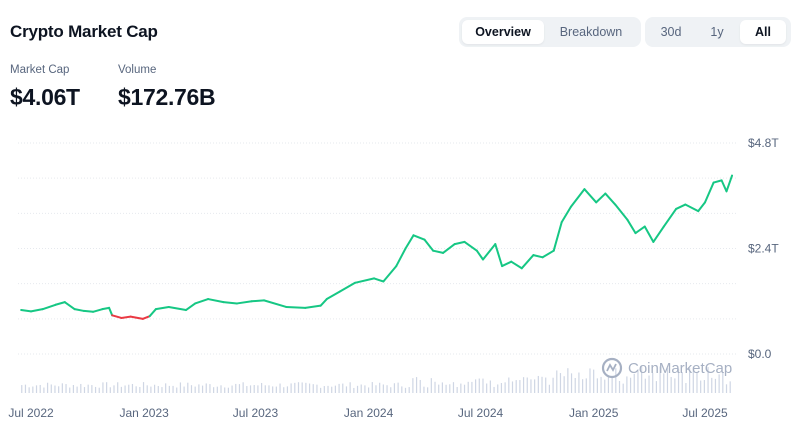  I want to click on volume-label: Volume, so click(137, 70).